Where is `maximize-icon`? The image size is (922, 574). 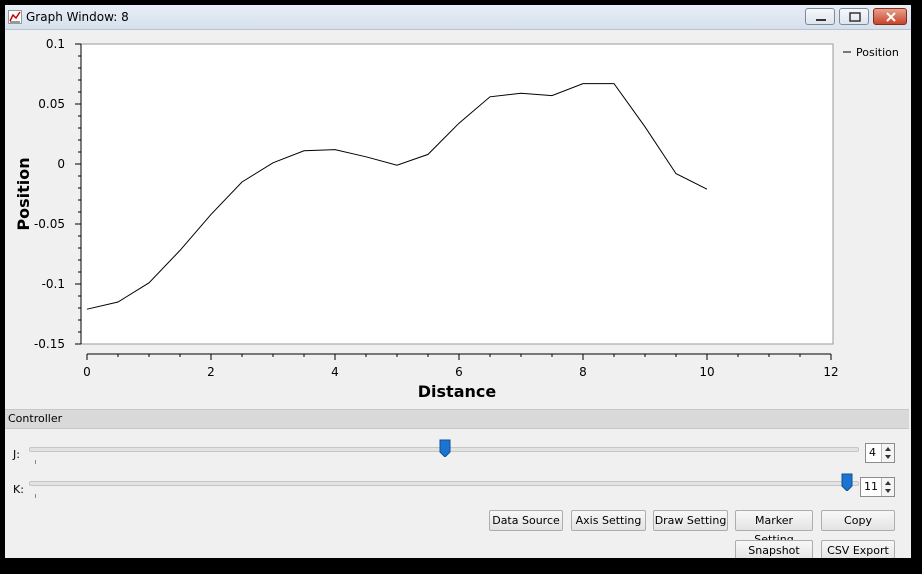 maximize-icon is located at coordinates (855, 17).